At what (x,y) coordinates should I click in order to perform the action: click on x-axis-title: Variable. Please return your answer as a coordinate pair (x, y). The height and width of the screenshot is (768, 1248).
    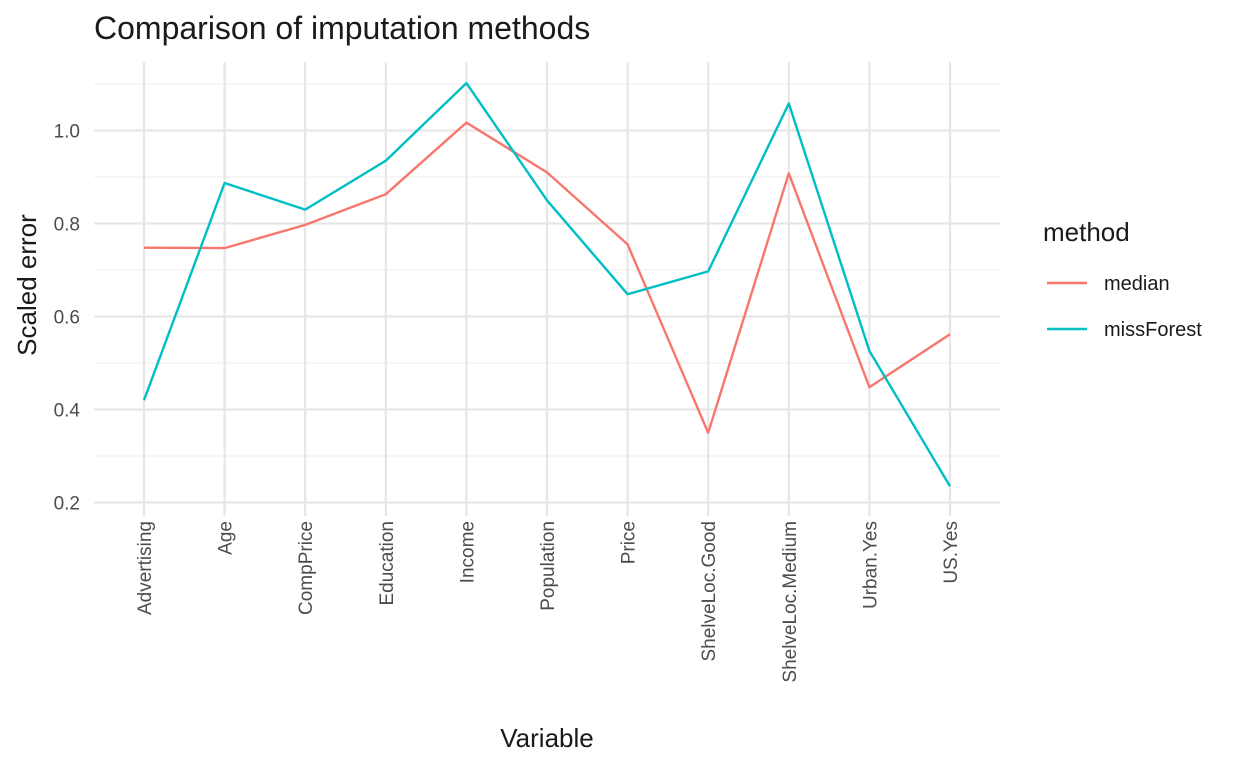
    Looking at the image, I should click on (546, 738).